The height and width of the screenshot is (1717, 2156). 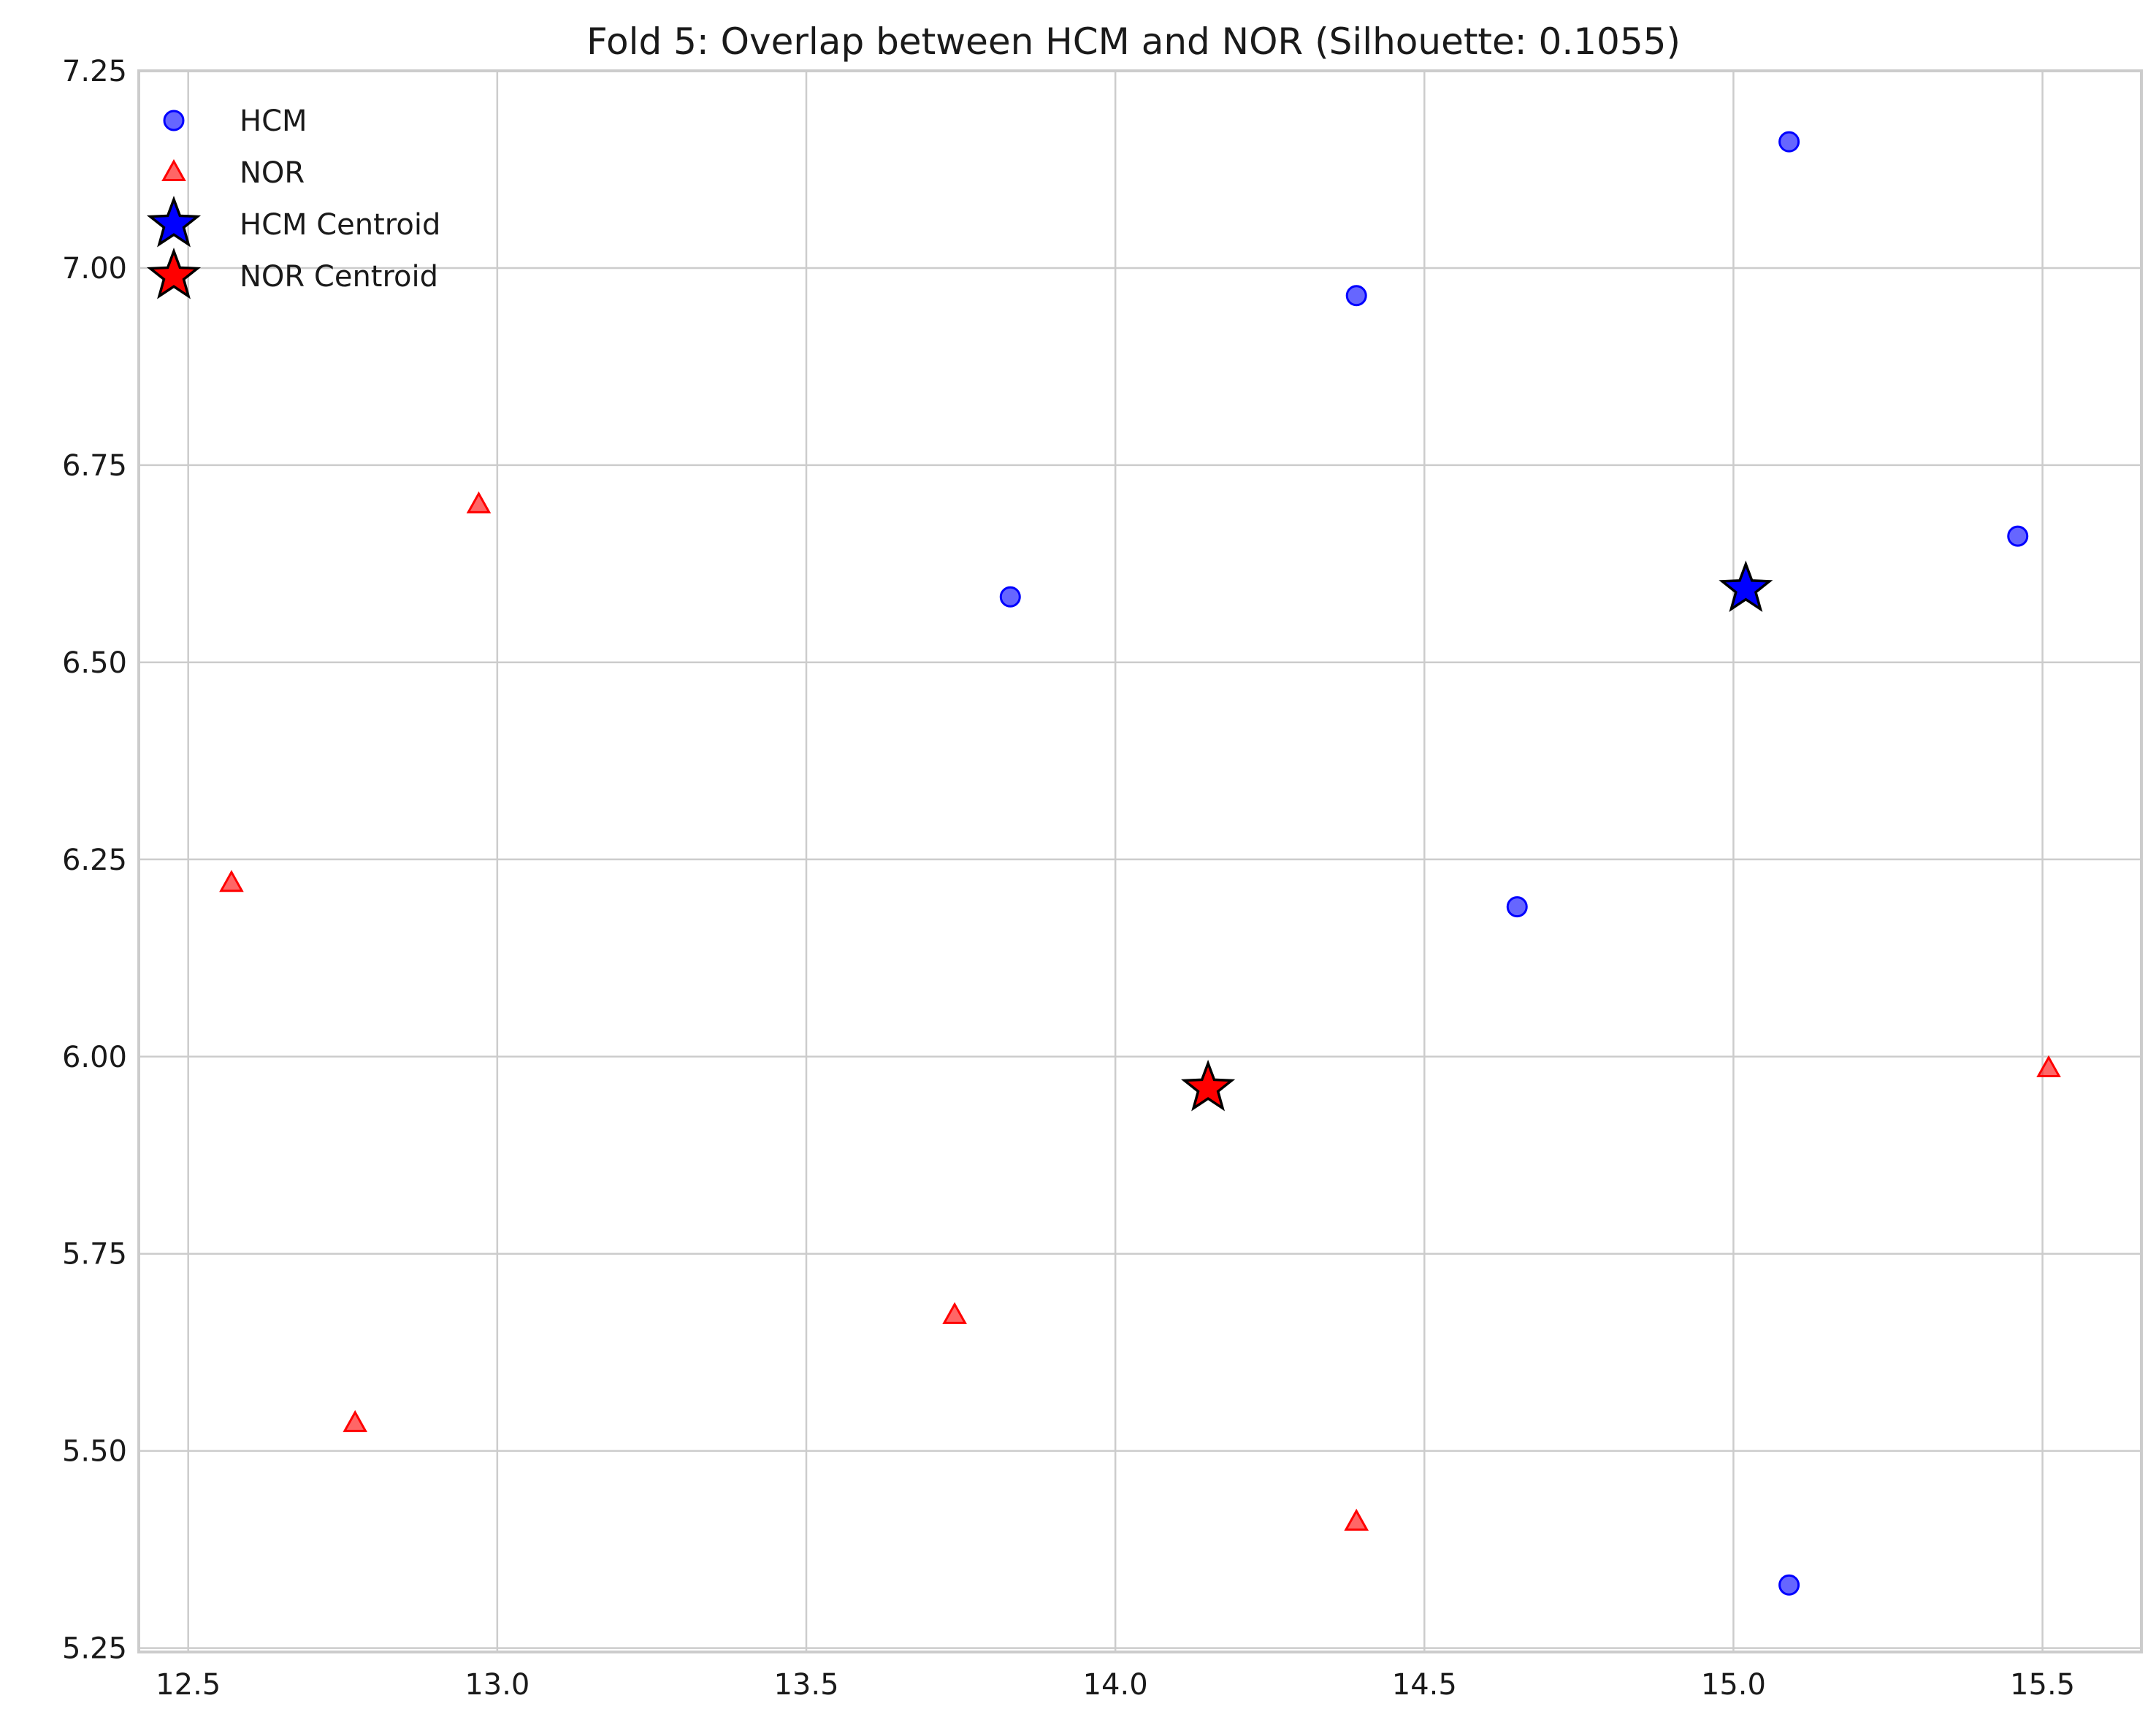 I want to click on nor-centroid-marker, so click(x=1209, y=1085).